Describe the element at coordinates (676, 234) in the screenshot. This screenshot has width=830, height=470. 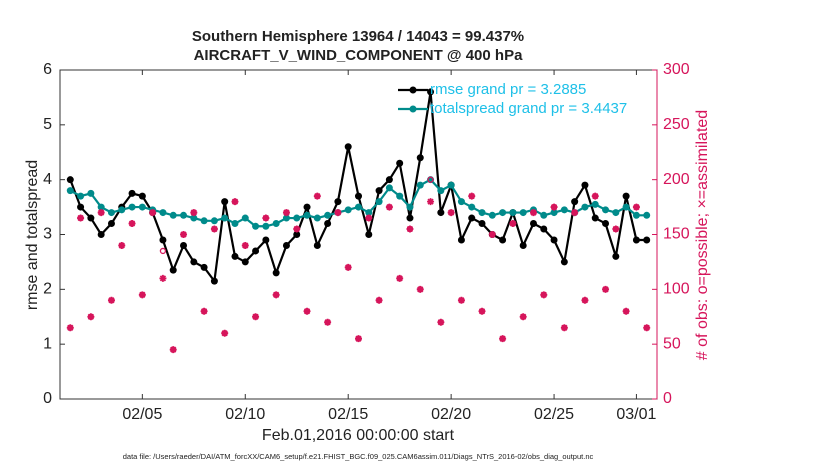
I see `y2-tick-label: 150` at that location.